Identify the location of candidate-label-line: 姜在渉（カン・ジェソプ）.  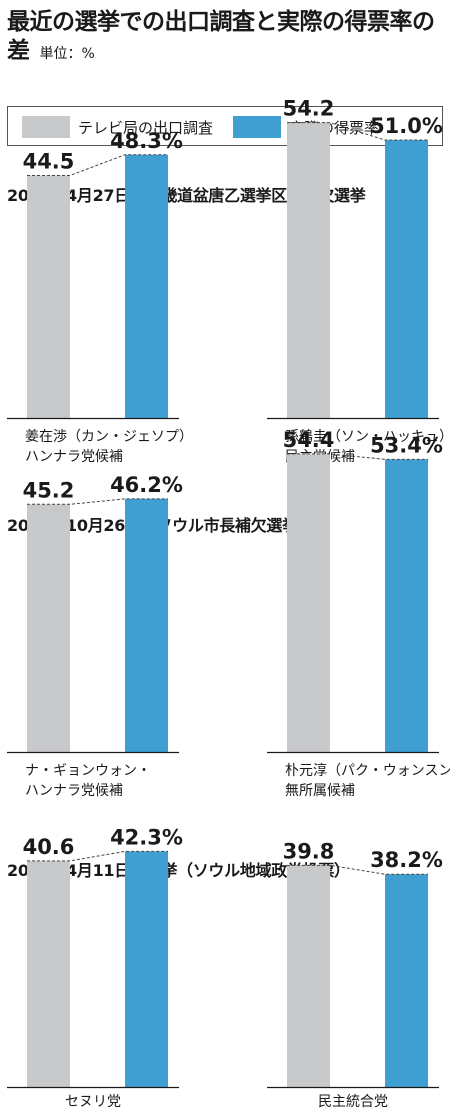
(109, 437).